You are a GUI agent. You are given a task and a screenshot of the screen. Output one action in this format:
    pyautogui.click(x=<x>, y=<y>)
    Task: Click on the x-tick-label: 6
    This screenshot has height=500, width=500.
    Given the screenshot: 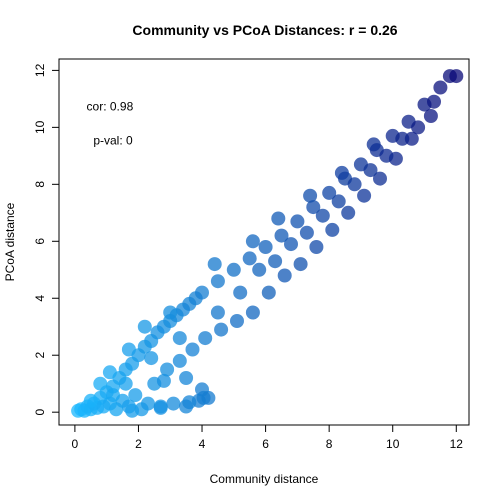 What is the action you would take?
    pyautogui.click(x=265, y=444)
    